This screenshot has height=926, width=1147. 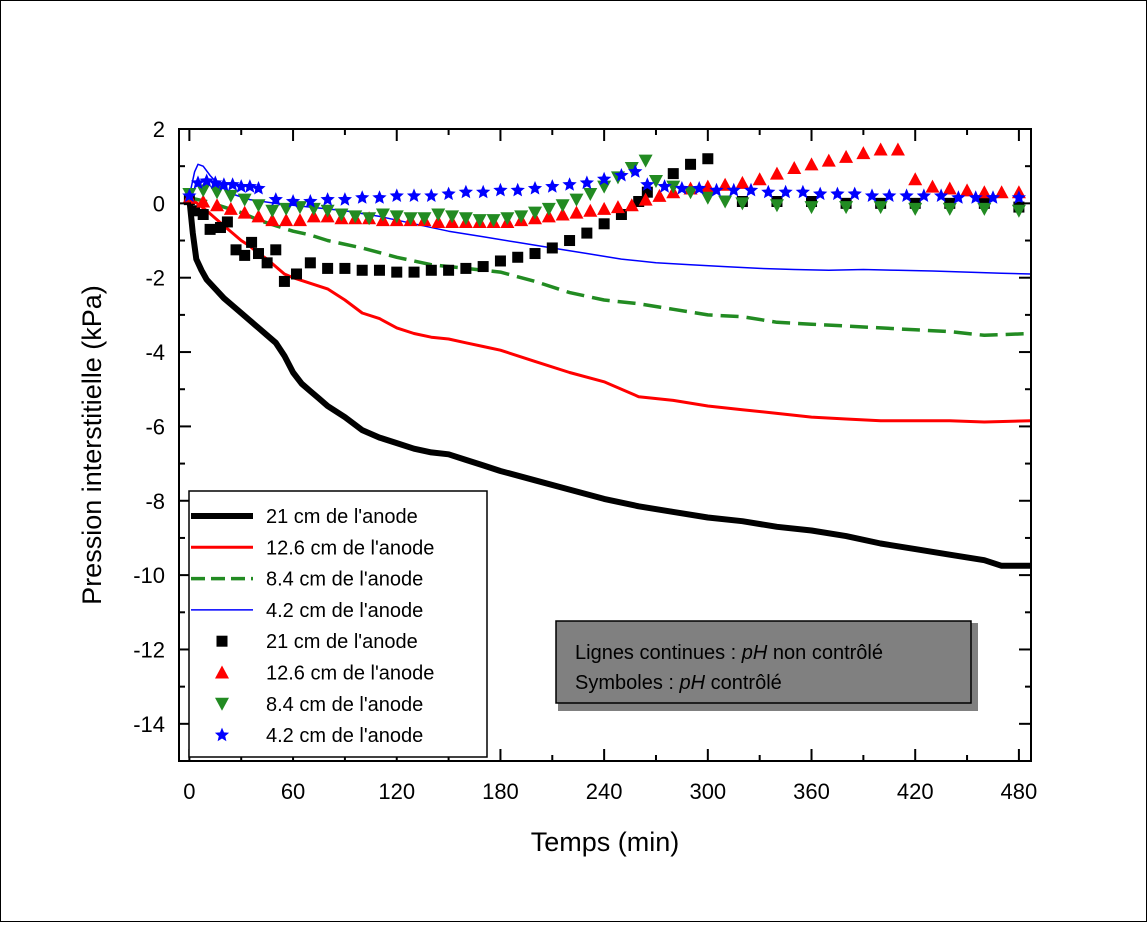 I want to click on note-line-1: Lignes continues : pH non contrôlé, so click(x=729, y=653).